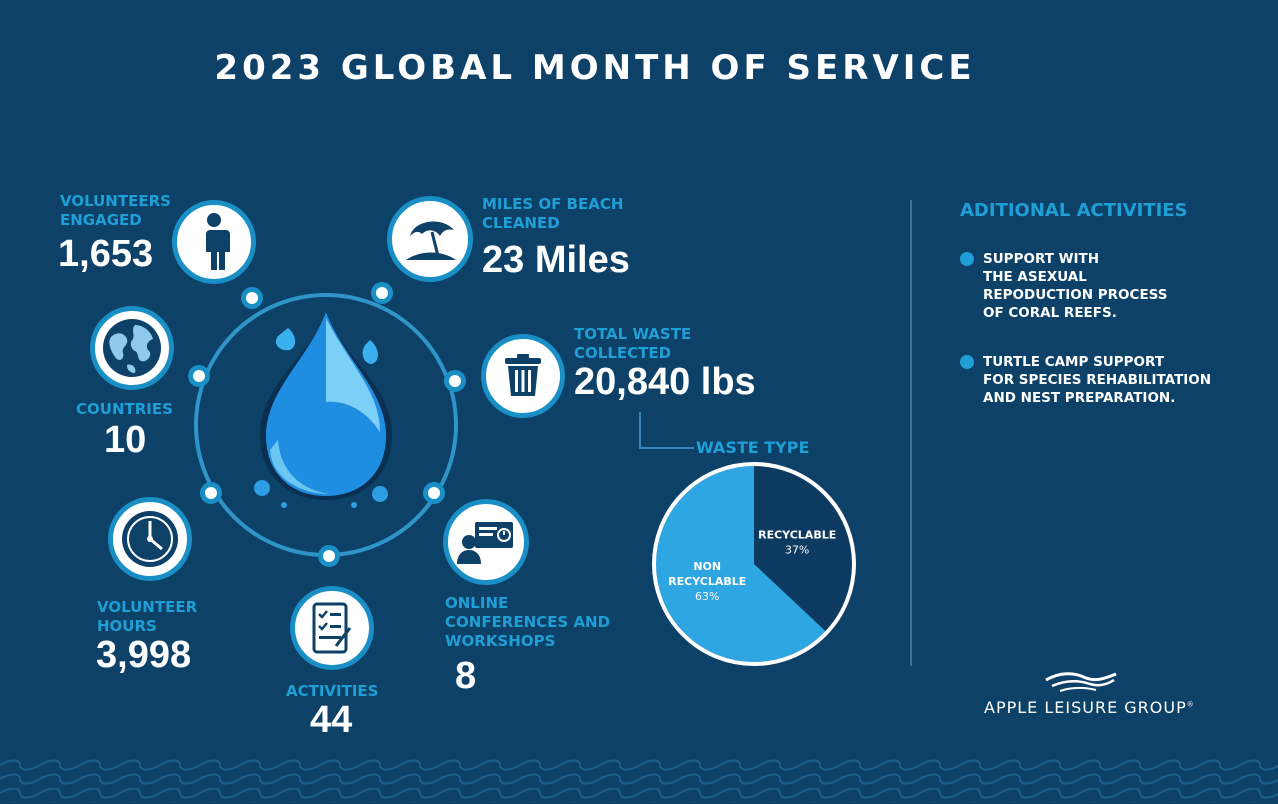 The height and width of the screenshot is (804, 1278). I want to click on volunteers-value: 1,653, so click(106, 254).